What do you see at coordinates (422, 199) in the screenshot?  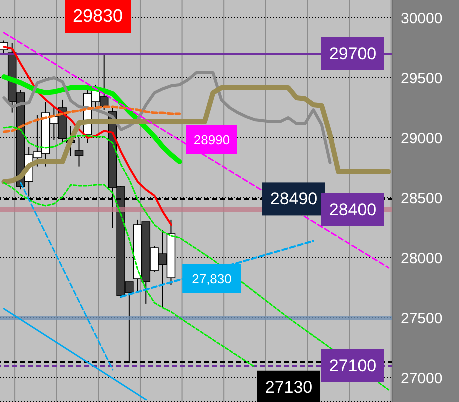 I see `y-tick-label: 28500` at bounding box center [422, 199].